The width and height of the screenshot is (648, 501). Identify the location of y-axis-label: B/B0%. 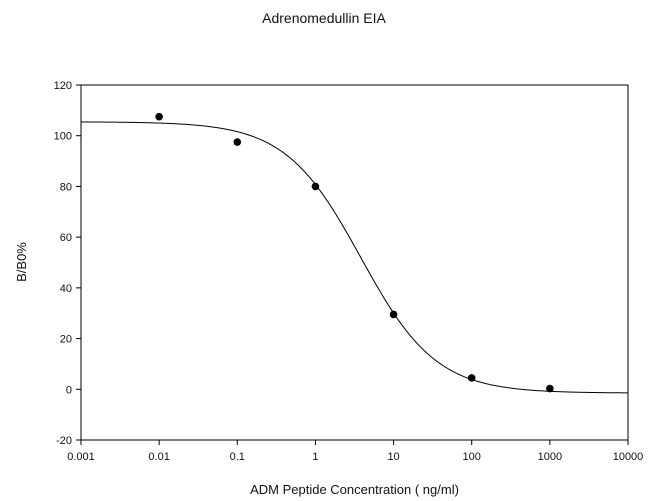
(21, 262).